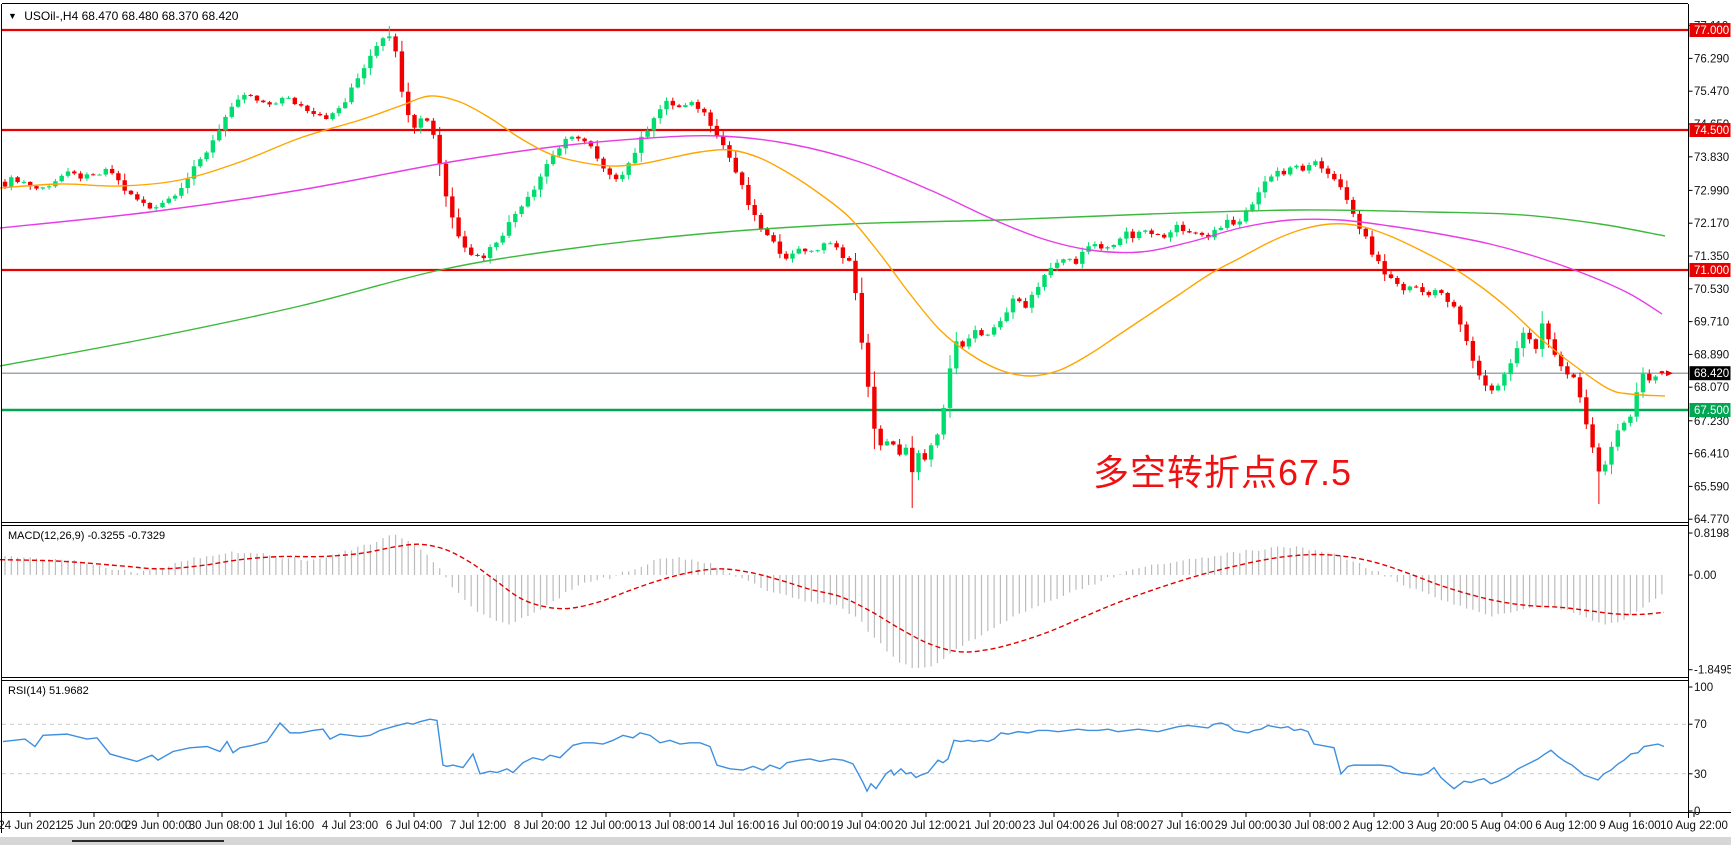  Describe the element at coordinates (865, 841) in the screenshot. I see `horizontal-scrollbar` at that location.